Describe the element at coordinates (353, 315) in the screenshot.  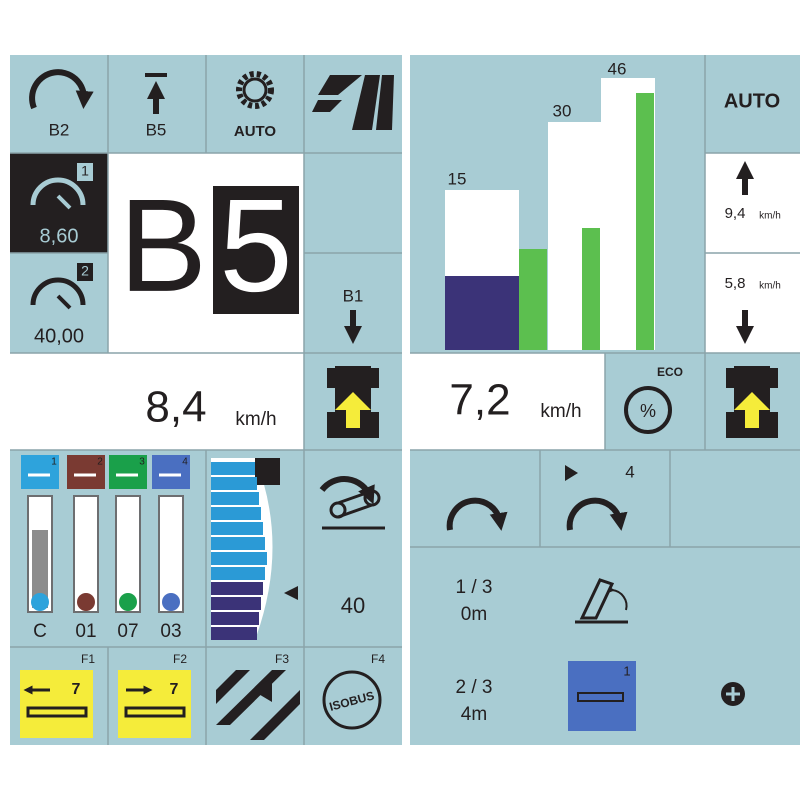
I see `button-b1: B1` at that location.